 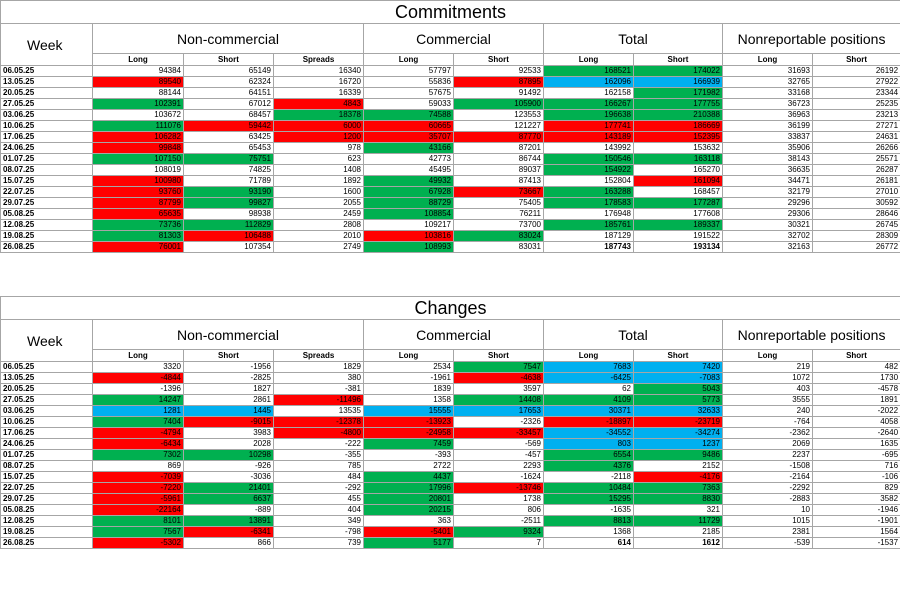 What do you see at coordinates (46, 148) in the screenshot?
I see `week-cell: 24.06.25` at bounding box center [46, 148].